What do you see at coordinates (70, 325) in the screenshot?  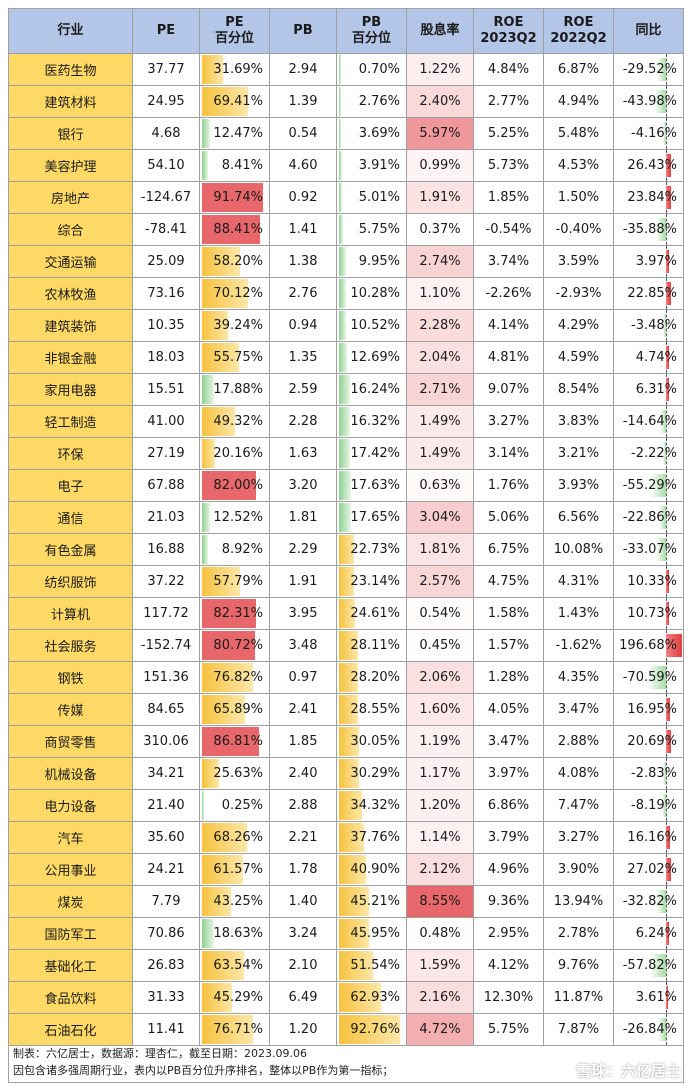 I see `industry-cell: 建筑装饰` at bounding box center [70, 325].